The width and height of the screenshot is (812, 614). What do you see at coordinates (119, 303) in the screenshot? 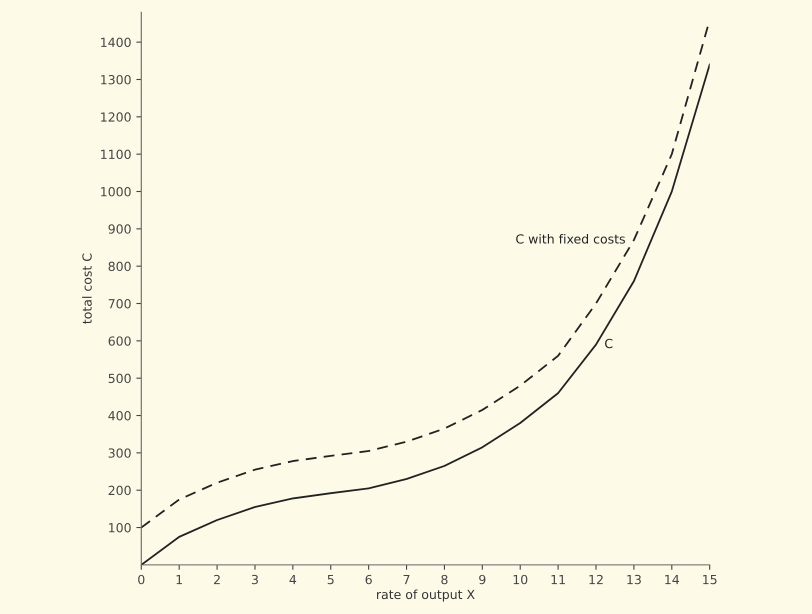
I see `y-tick-label: 700` at bounding box center [119, 303].